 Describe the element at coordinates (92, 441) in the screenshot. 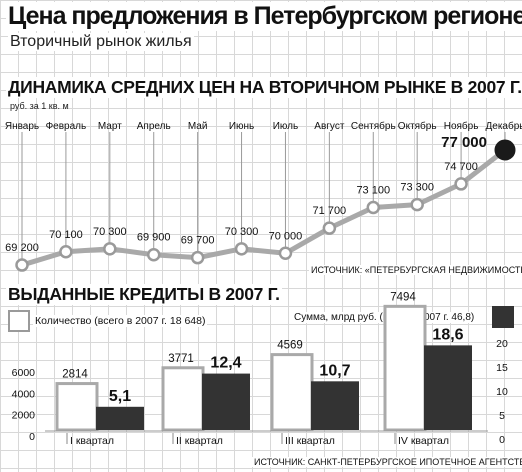

I see `category-label: I квартал` at that location.